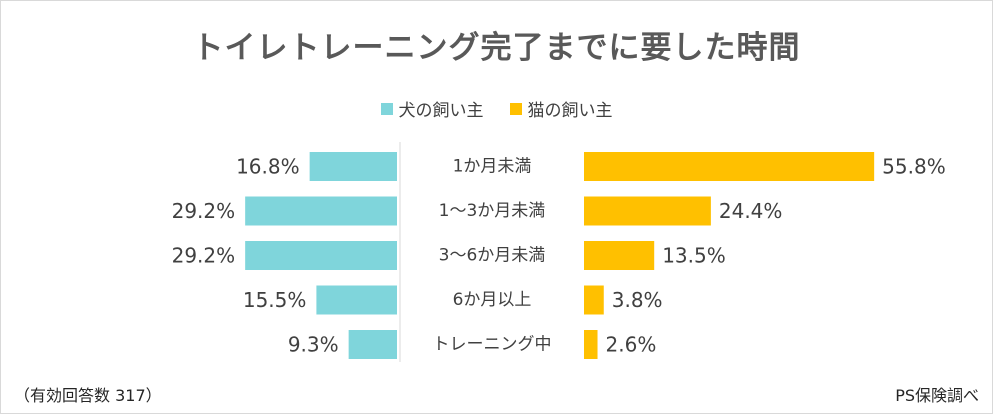 This screenshot has width=993, height=414. Describe the element at coordinates (937, 395) in the screenshot. I see `source-credit: PS保険調べ` at that location.